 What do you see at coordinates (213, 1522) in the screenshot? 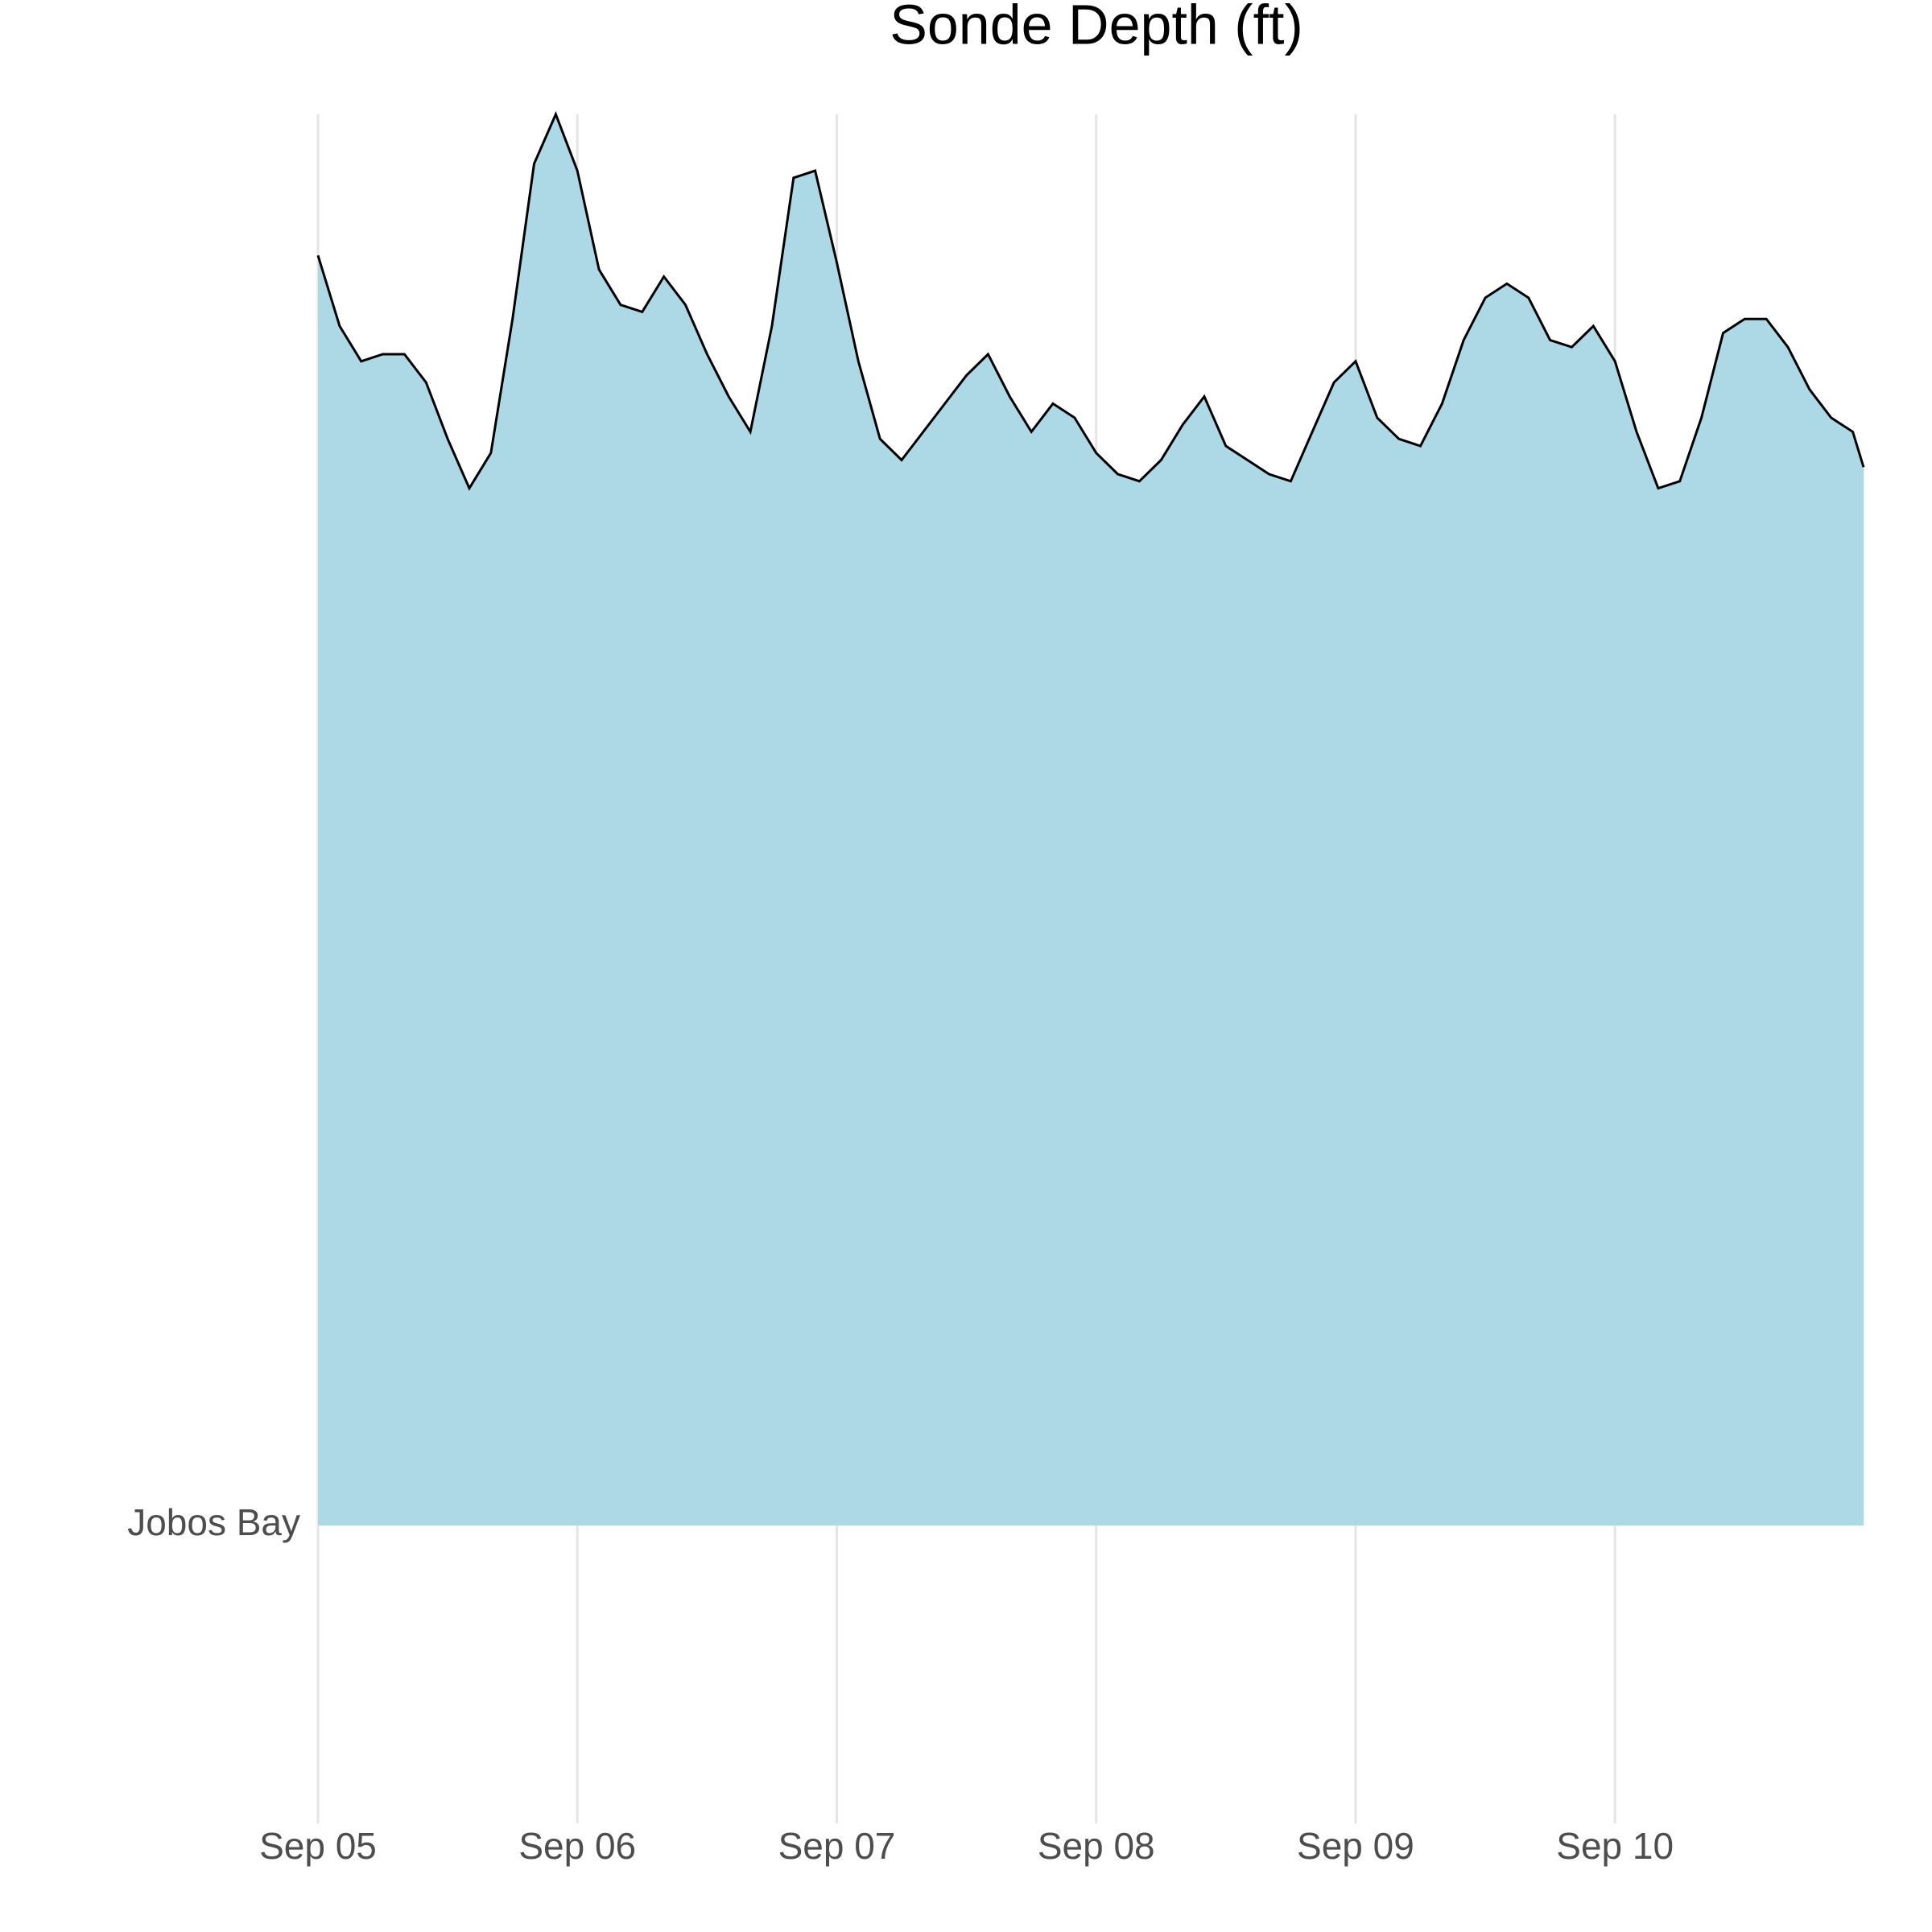
I see `y-tick-label: Jobos Bay` at bounding box center [213, 1522].